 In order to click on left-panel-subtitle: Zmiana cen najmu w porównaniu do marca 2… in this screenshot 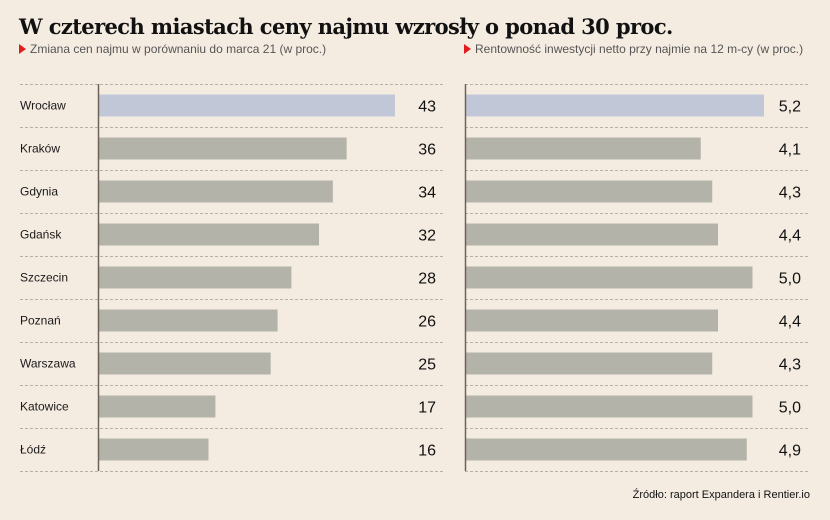, I will do `click(172, 49)`.